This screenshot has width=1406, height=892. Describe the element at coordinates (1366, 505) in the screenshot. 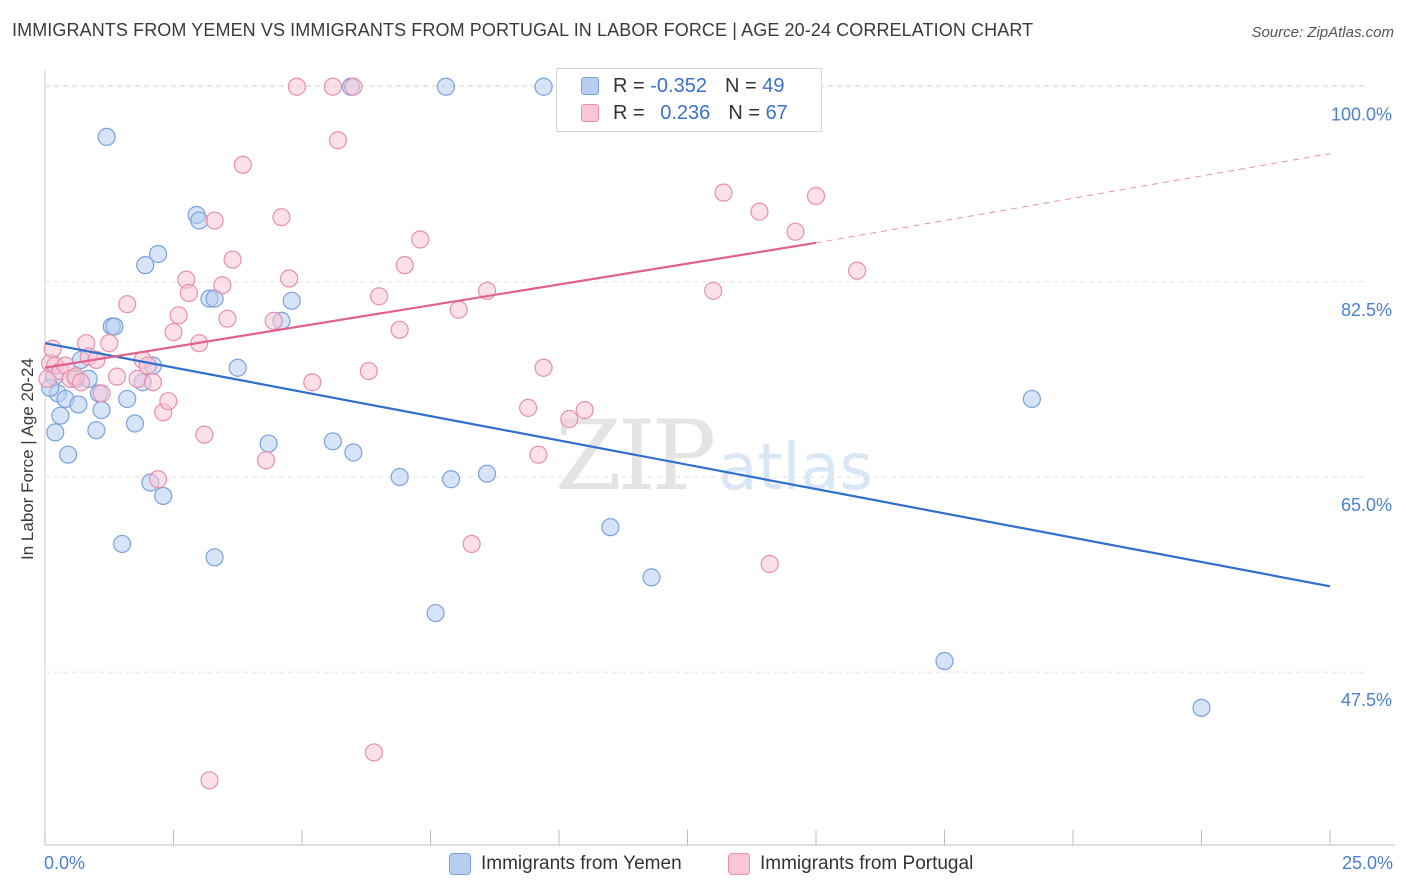

I see `y-tick-label: 65.0%` at that location.